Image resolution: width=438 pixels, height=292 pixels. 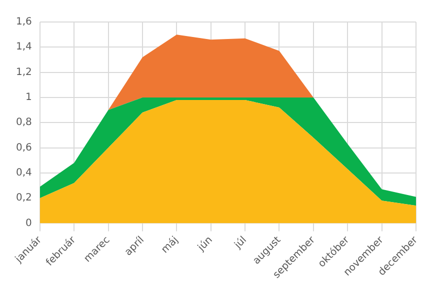 I want to click on y-tick-label: 1,4, so click(x=24, y=47).